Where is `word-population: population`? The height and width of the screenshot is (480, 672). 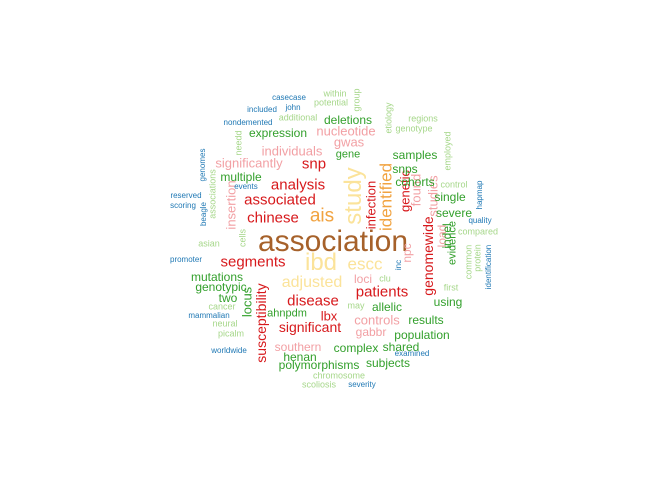 word-population: population is located at coordinates (422, 335).